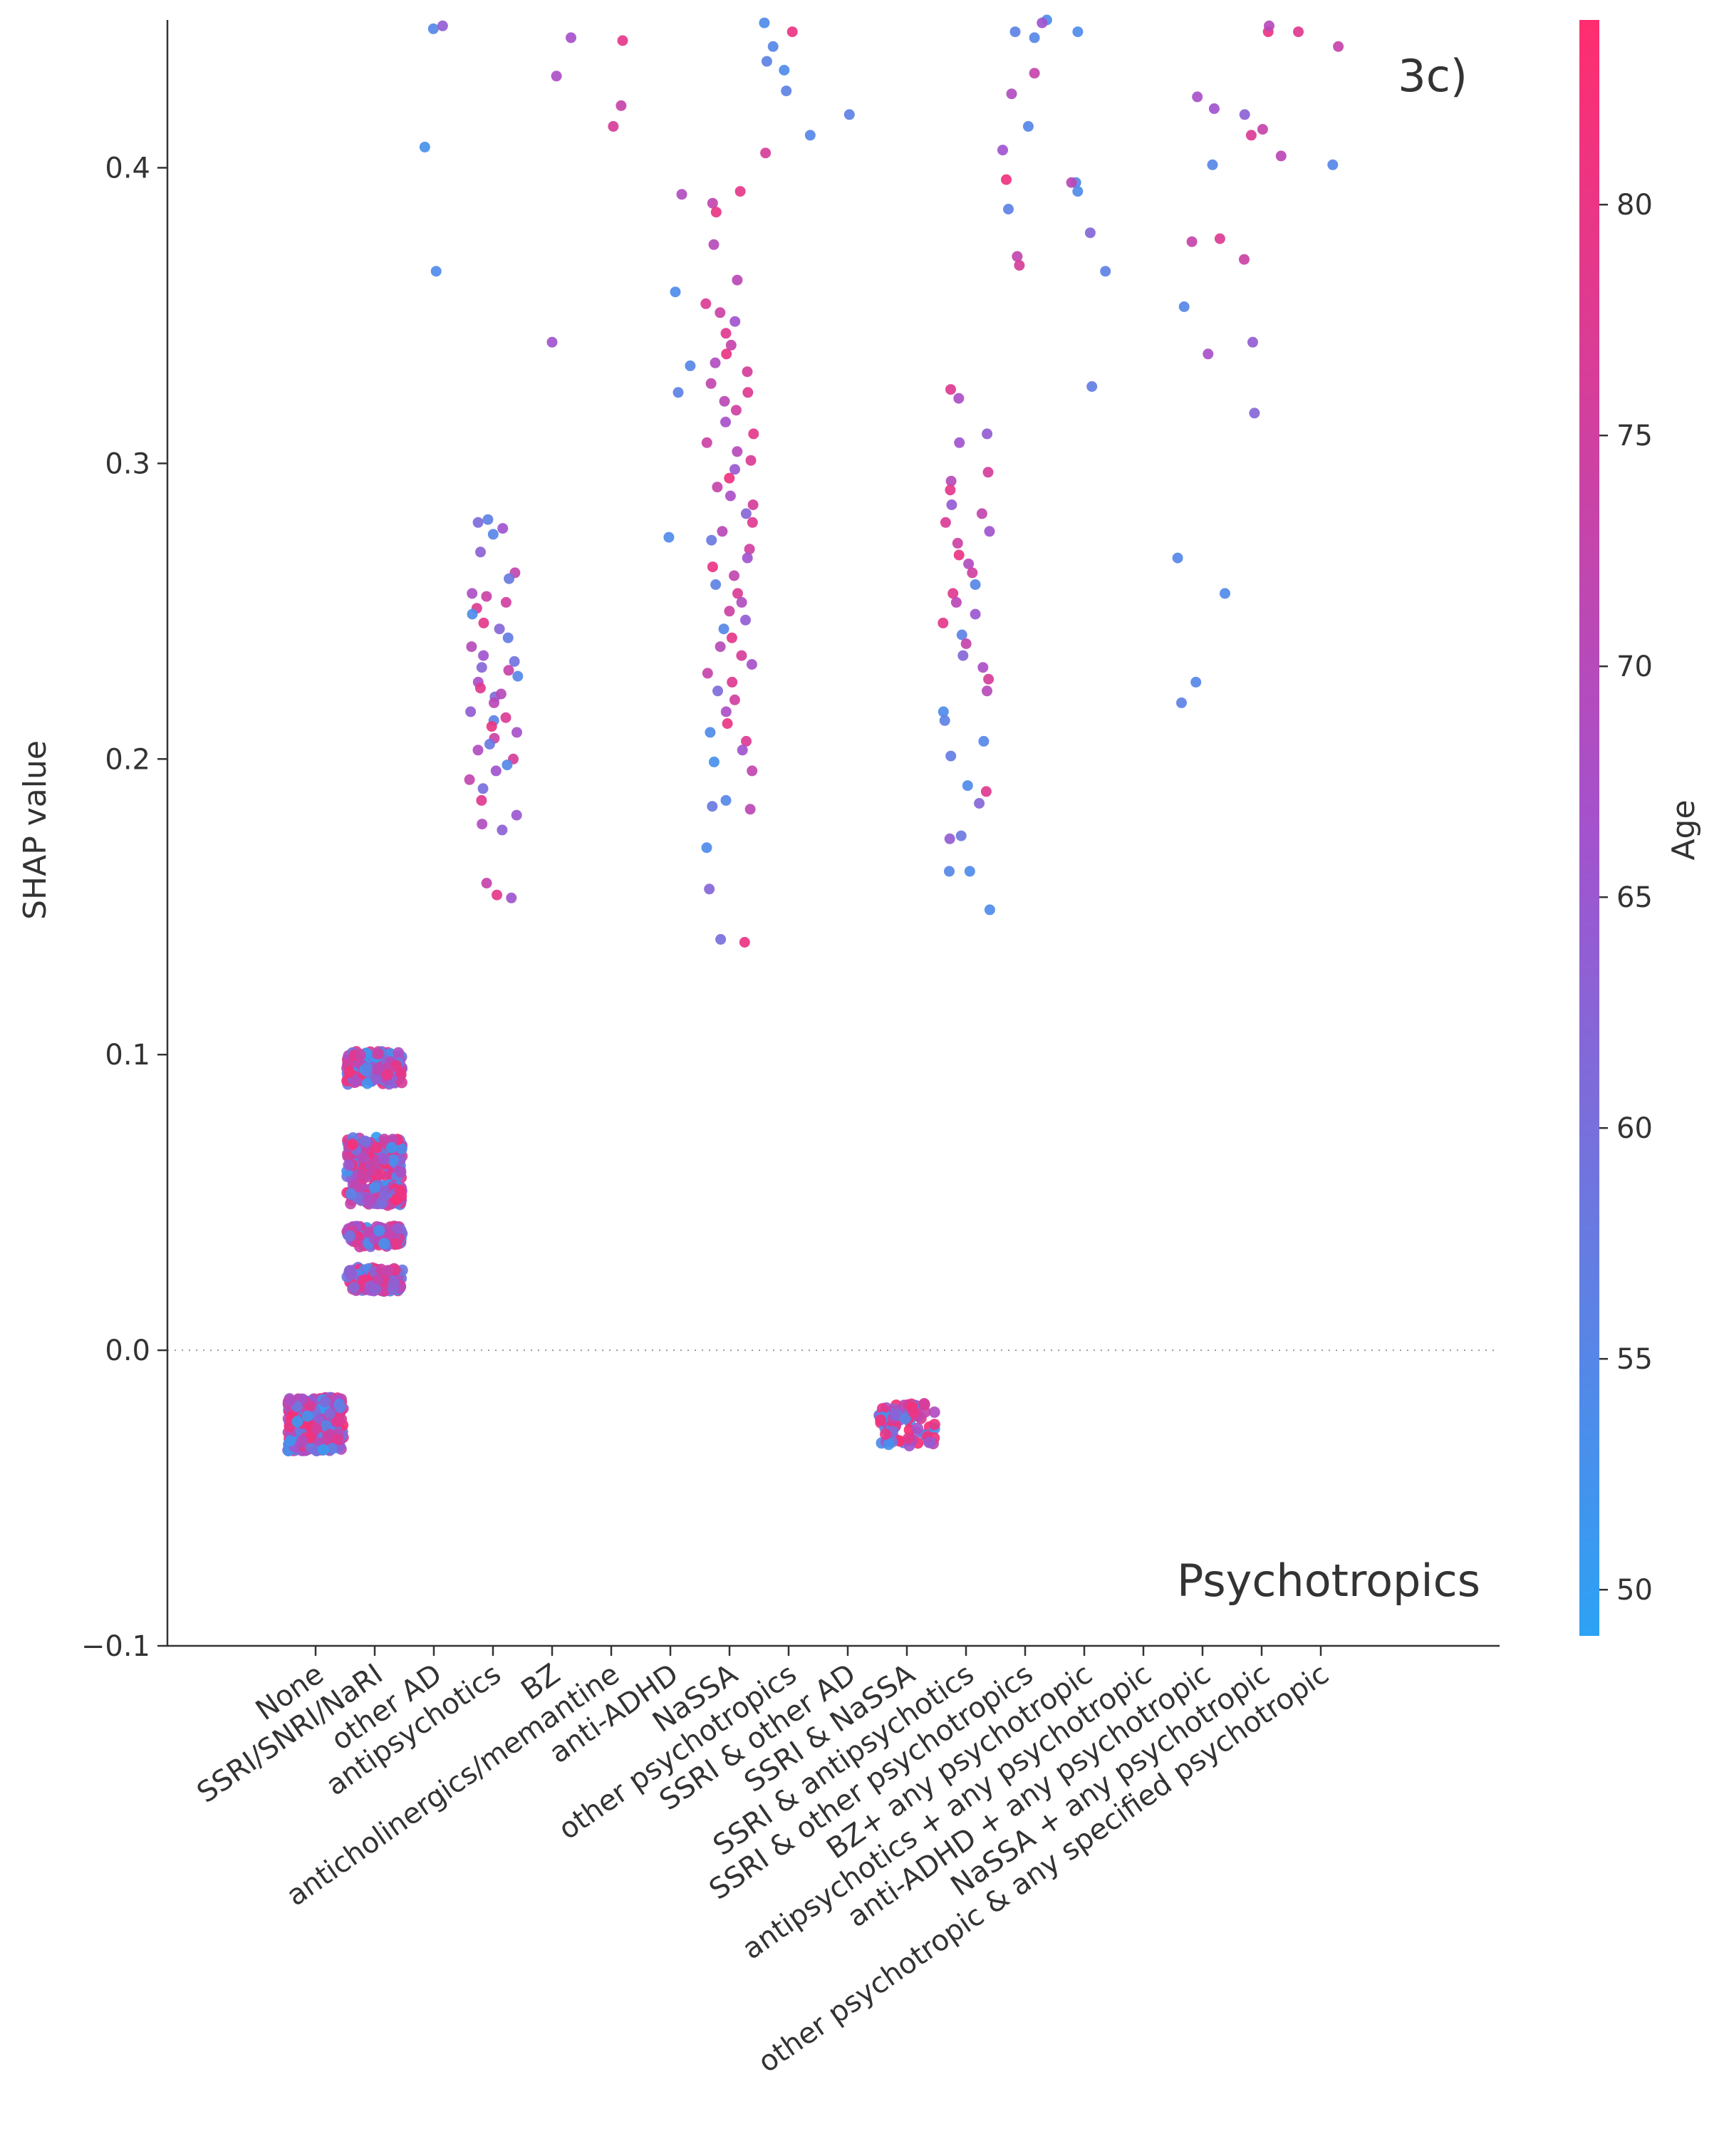 Image resolution: width=1724 pixels, height=2156 pixels. What do you see at coordinates (1635, 667) in the screenshot?
I see `colorbar-tick-label: 70` at bounding box center [1635, 667].